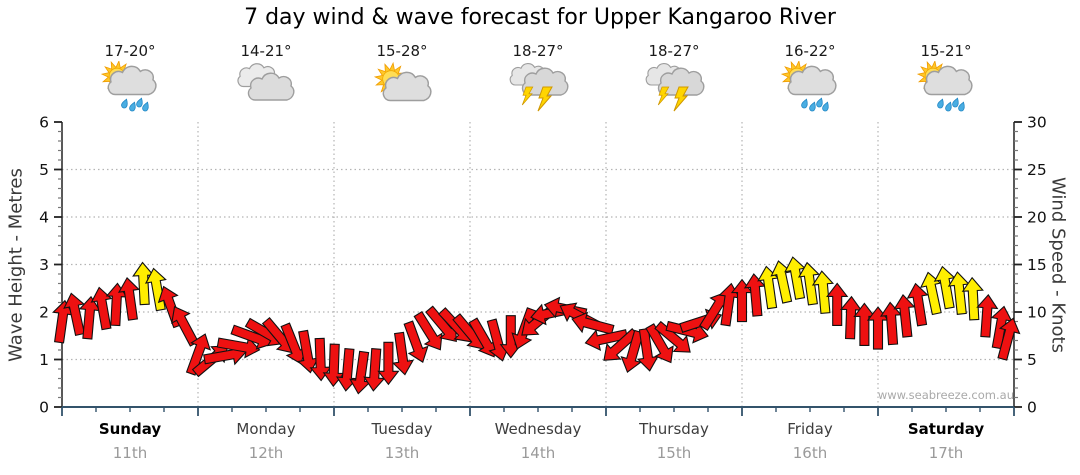 This screenshot has height=475, width=1080. Describe the element at coordinates (1032, 408) in the screenshot. I see `wind-axis-tick-label: 0` at that location.